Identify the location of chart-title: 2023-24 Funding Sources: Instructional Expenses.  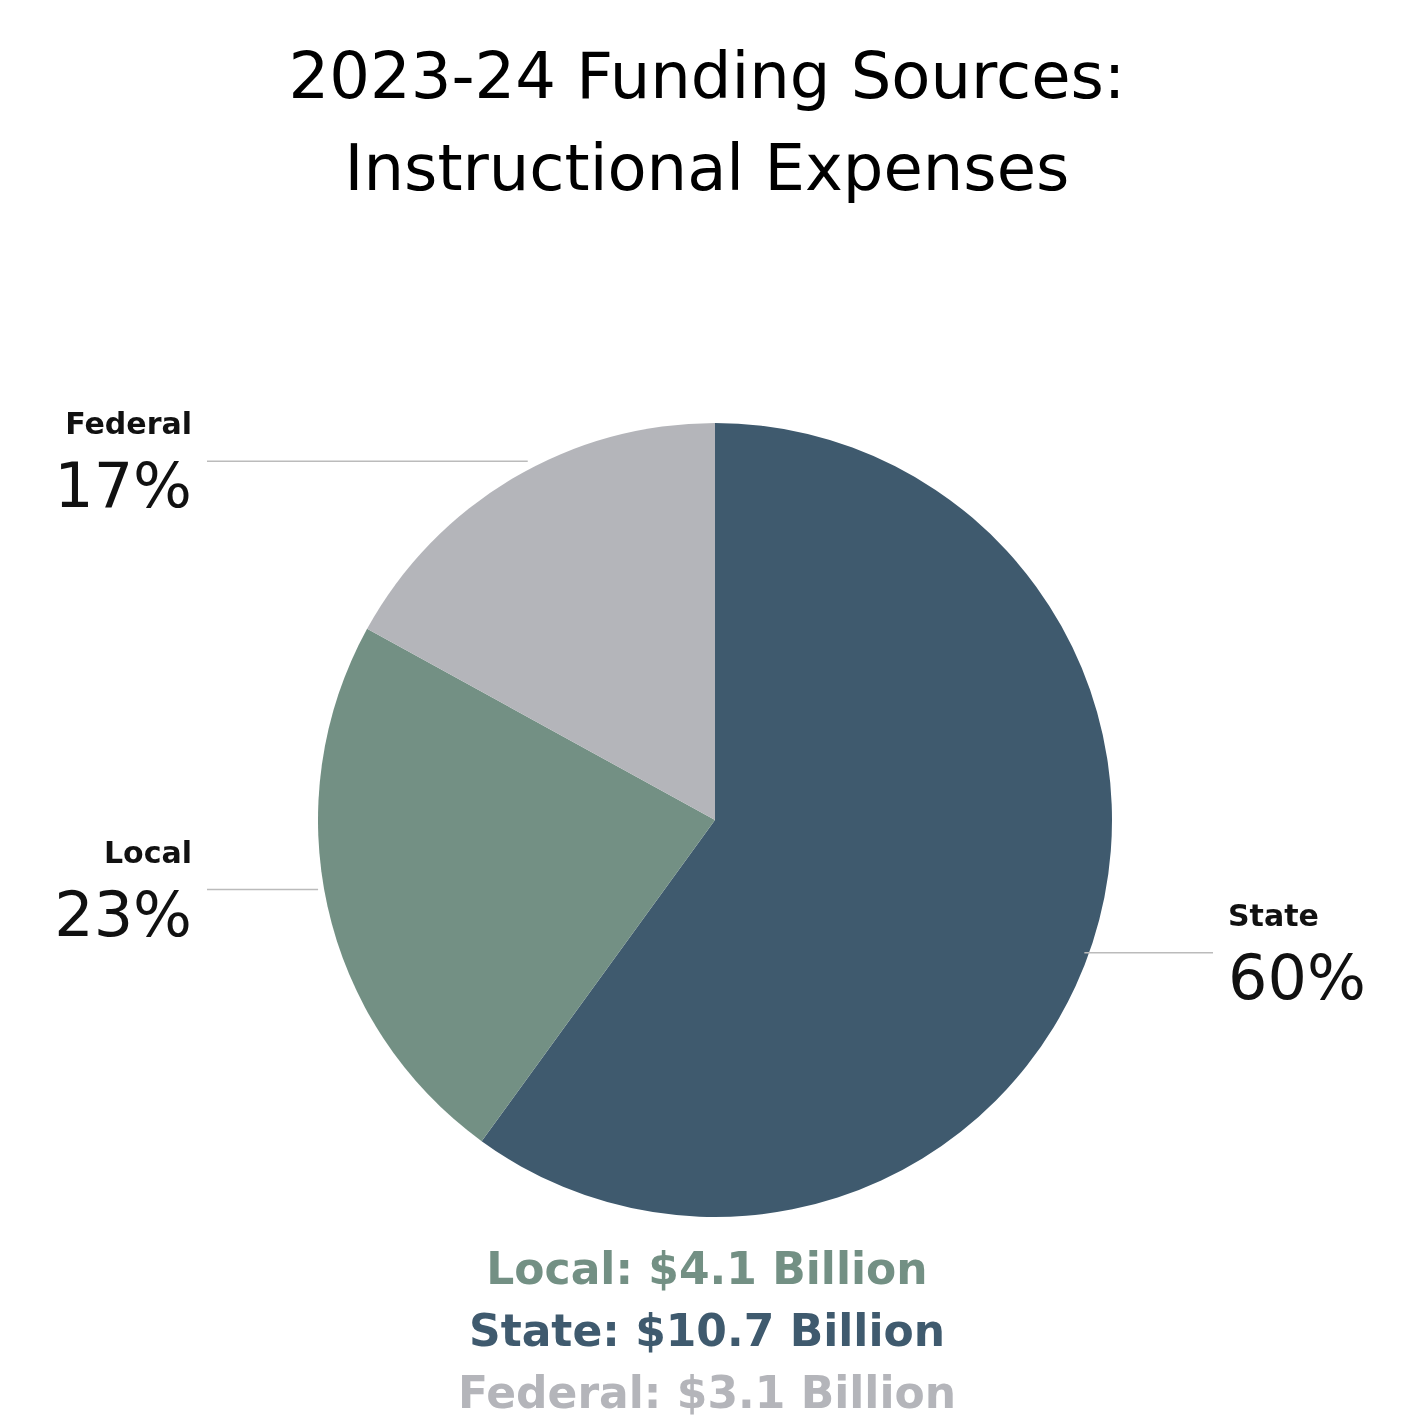
(707, 122).